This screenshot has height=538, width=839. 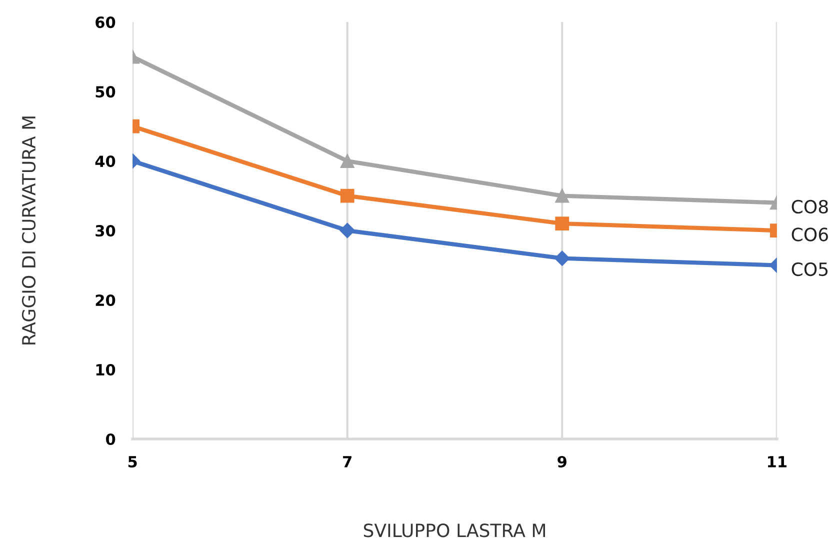 I want to click on y-tick-label: 60, so click(x=106, y=22).